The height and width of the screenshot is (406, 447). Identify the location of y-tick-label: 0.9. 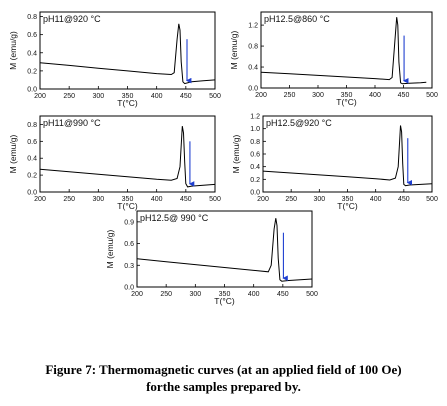
(129, 222).